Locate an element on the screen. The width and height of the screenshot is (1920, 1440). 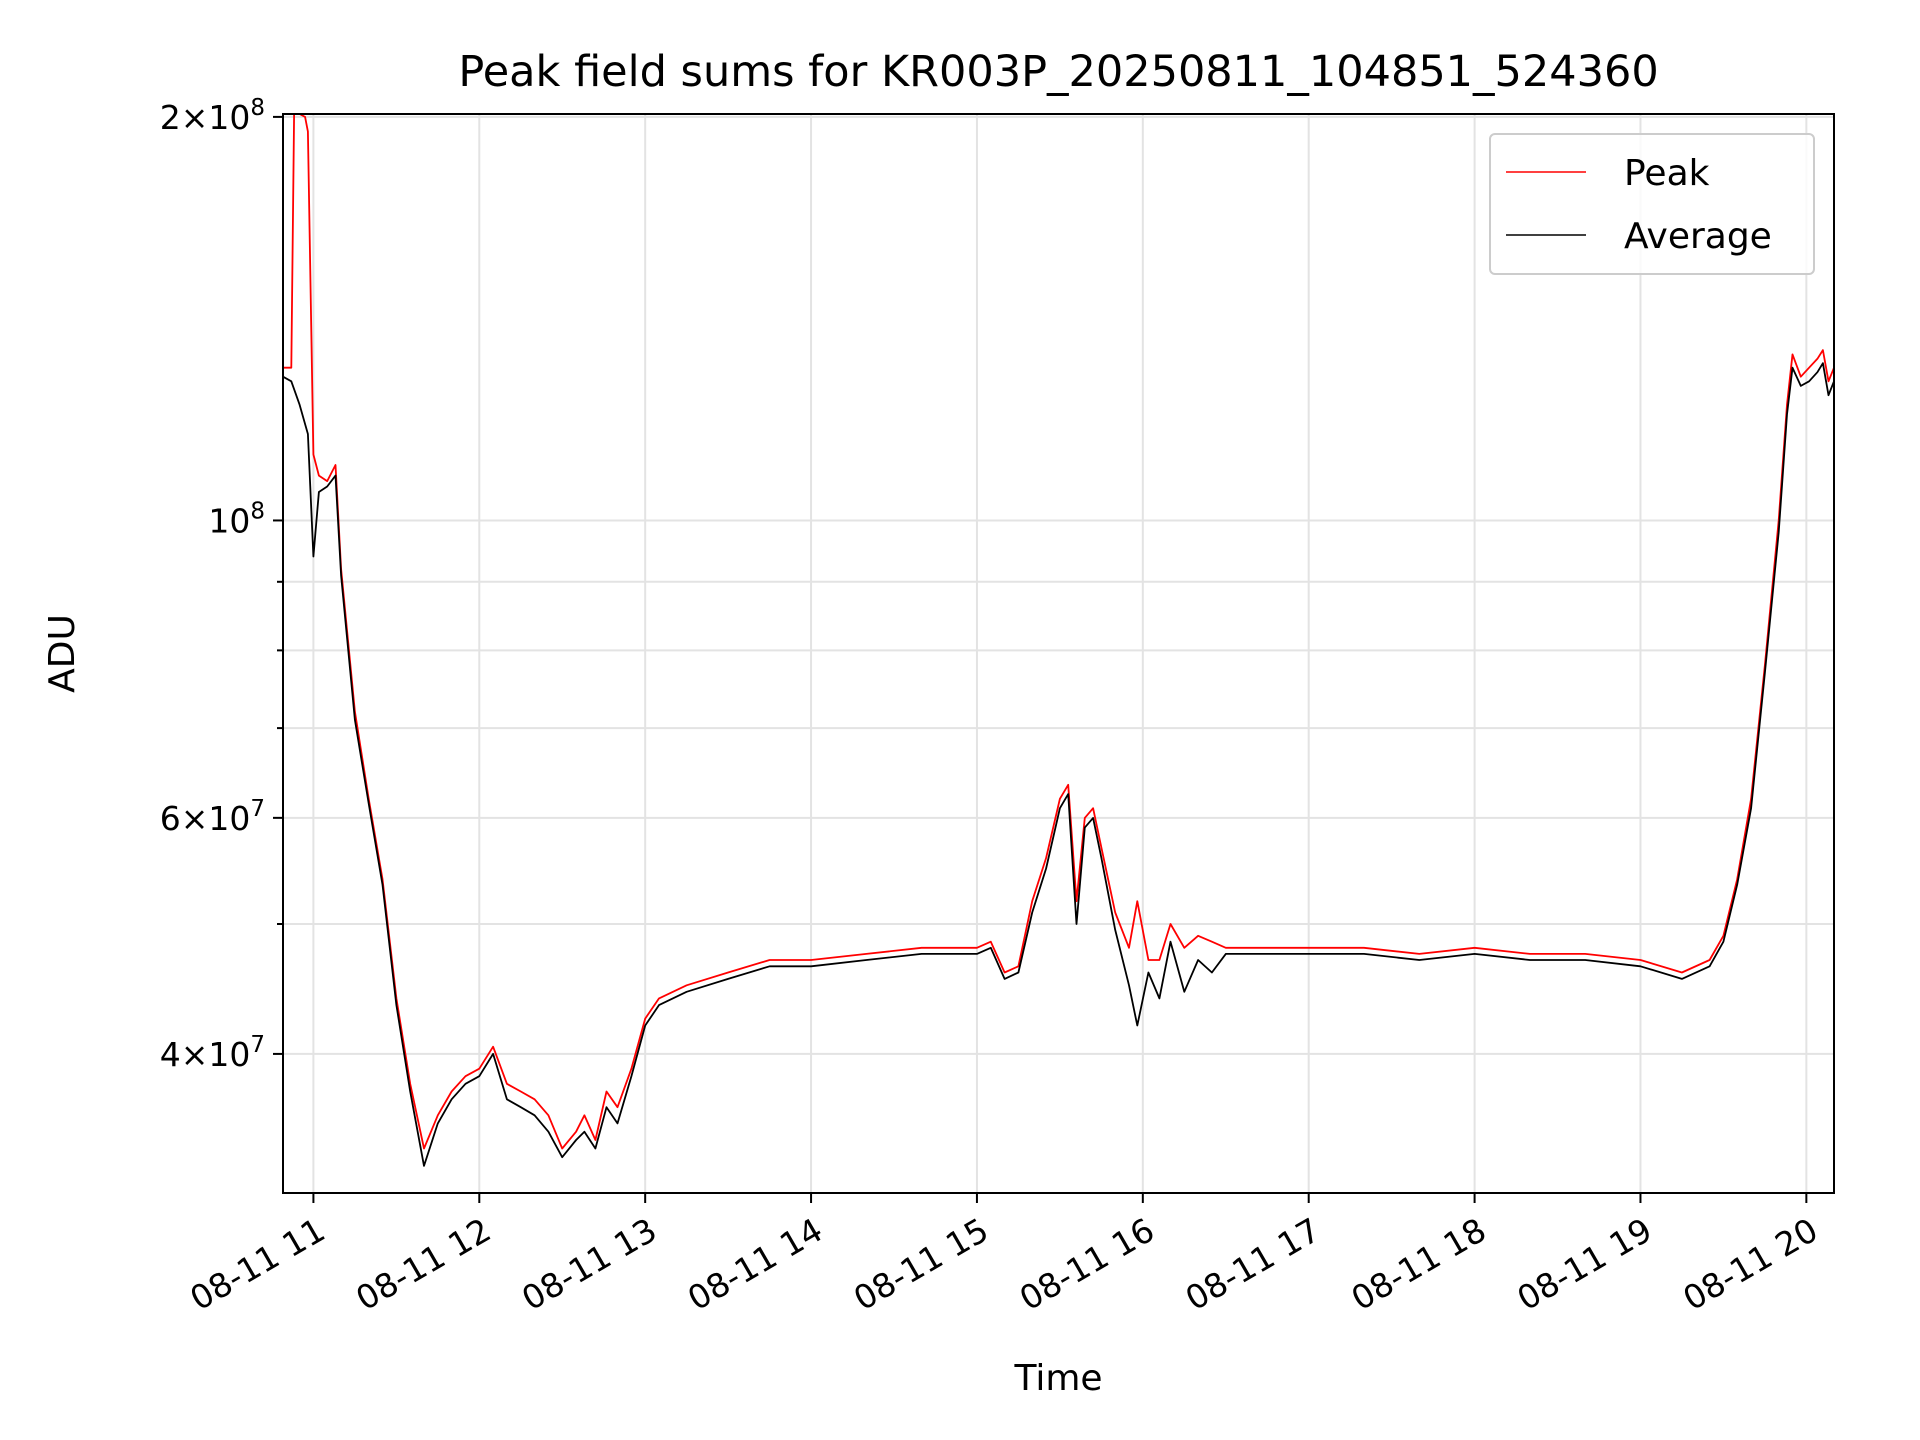
legend-label-average: Average is located at coordinates (1698, 236).